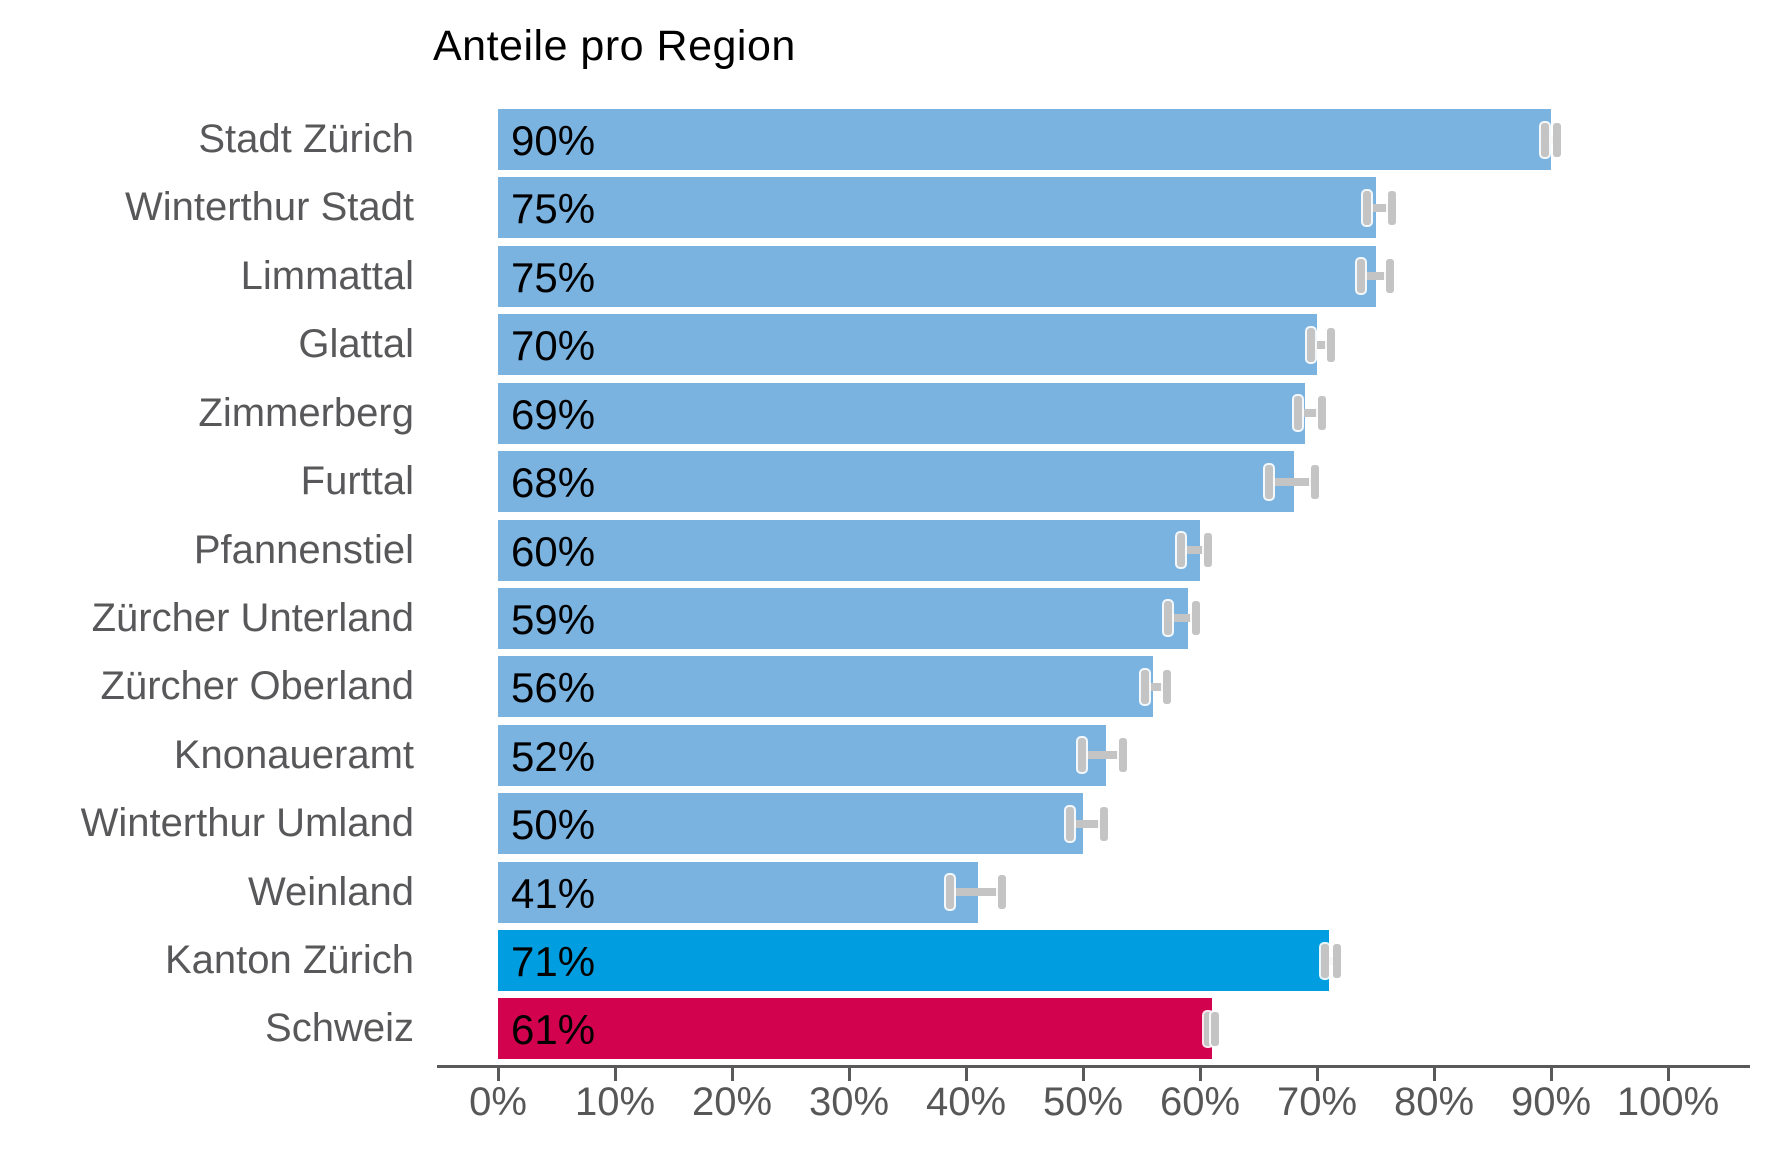  What do you see at coordinates (553, 1030) in the screenshot?
I see `value-label: 61%` at bounding box center [553, 1030].